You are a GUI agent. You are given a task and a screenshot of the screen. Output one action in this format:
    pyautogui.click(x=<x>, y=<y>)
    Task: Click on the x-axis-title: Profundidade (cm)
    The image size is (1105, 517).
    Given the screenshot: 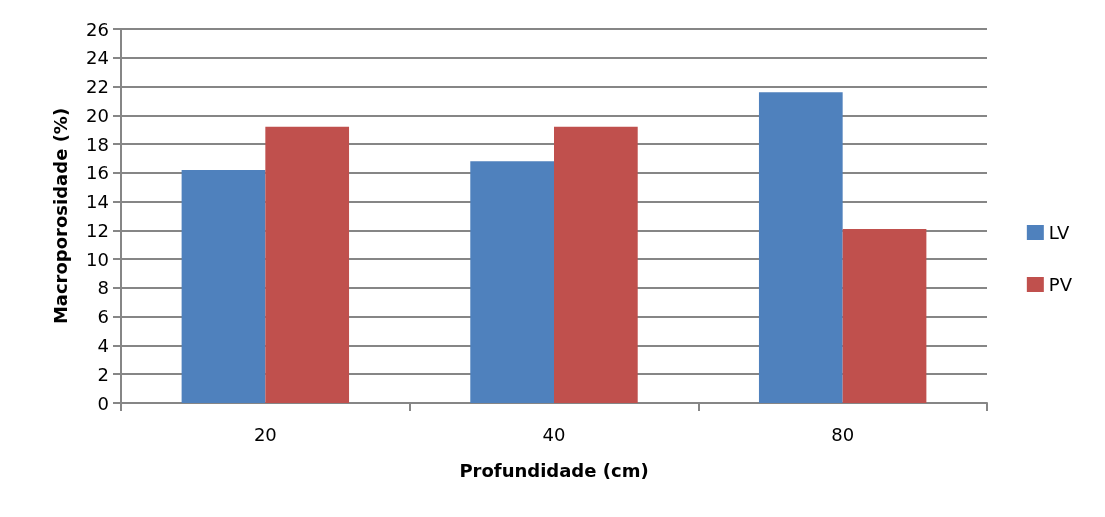 What is the action you would take?
    pyautogui.click(x=554, y=470)
    